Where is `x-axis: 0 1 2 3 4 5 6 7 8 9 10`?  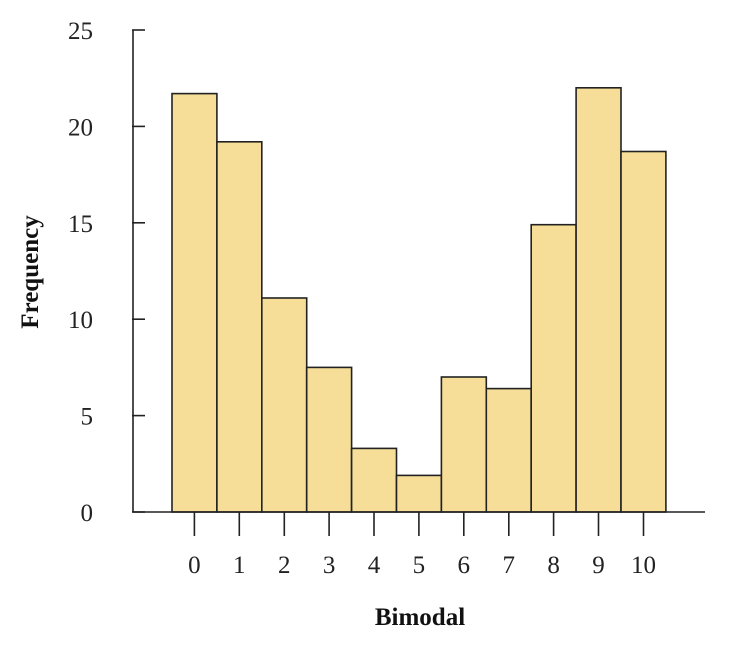
x-axis: 0 1 2 3 4 5 6 7 8 9 10 is located at coordinates (419, 545).